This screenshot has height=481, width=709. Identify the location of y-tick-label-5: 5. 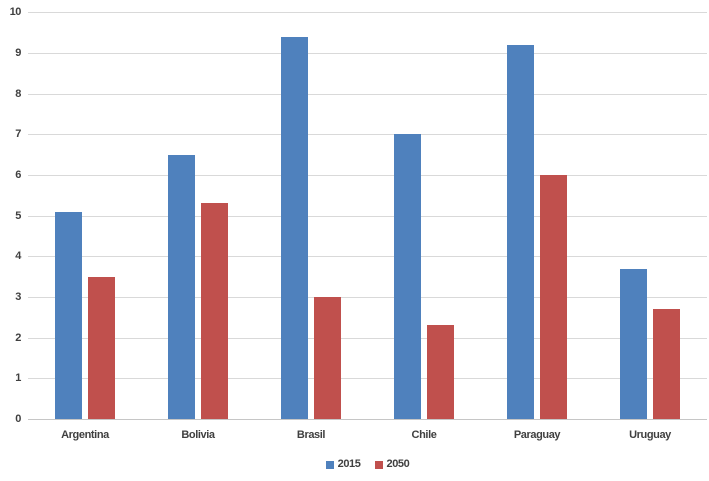
(18, 216).